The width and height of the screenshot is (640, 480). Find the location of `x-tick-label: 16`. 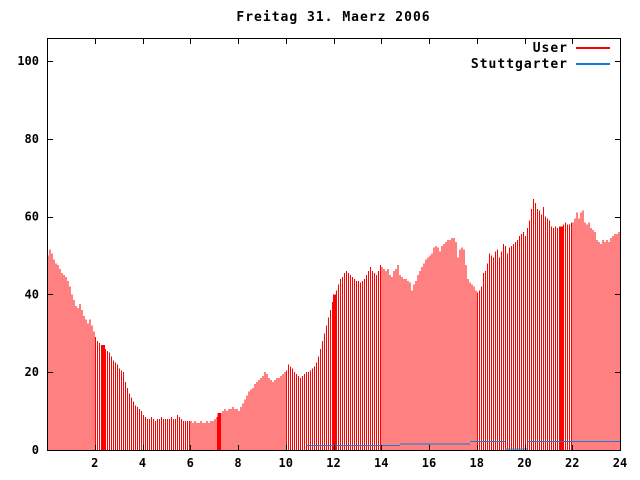

x-tick-label: 16 is located at coordinates (429, 463).